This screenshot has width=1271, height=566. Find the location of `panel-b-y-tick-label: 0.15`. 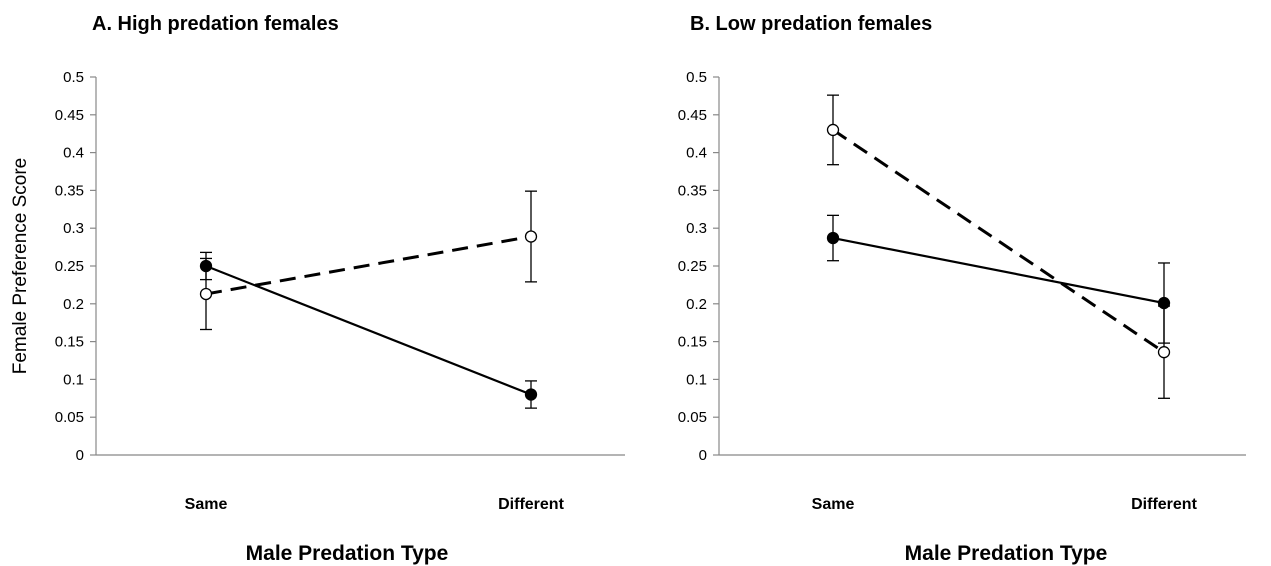

panel-b-y-tick-label: 0.15 is located at coordinates (692, 342).